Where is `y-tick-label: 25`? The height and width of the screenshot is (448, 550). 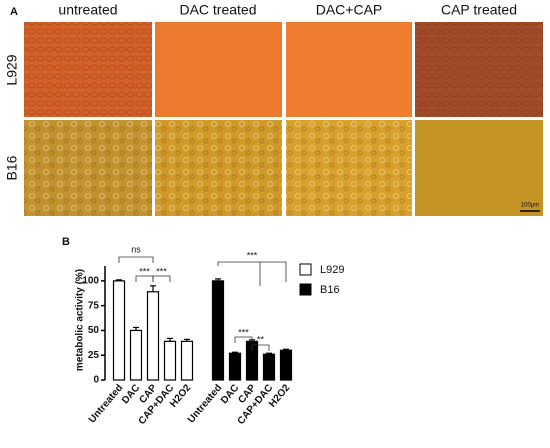
y-tick-label: 25 is located at coordinates (94, 355).